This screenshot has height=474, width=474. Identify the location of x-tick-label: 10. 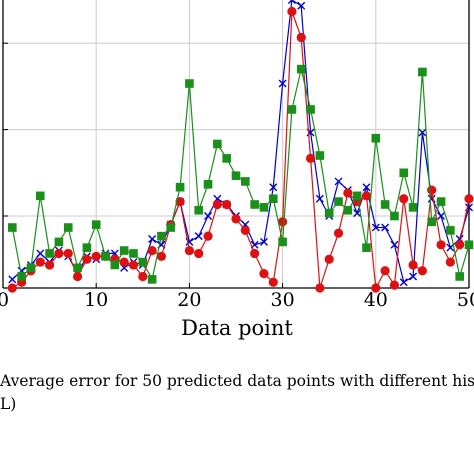
(96, 299).